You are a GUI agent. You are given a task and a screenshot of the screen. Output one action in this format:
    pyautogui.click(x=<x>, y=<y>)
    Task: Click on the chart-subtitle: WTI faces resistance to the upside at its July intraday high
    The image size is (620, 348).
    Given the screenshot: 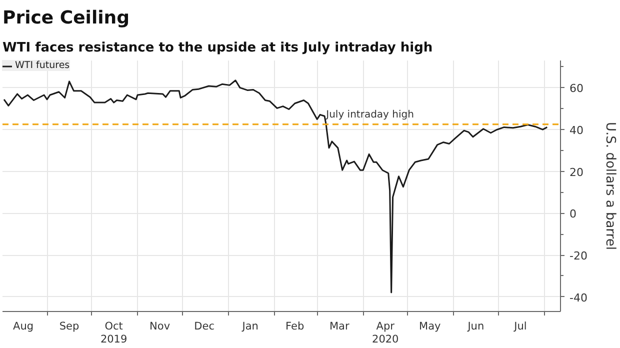 What is the action you would take?
    pyautogui.click(x=217, y=48)
    